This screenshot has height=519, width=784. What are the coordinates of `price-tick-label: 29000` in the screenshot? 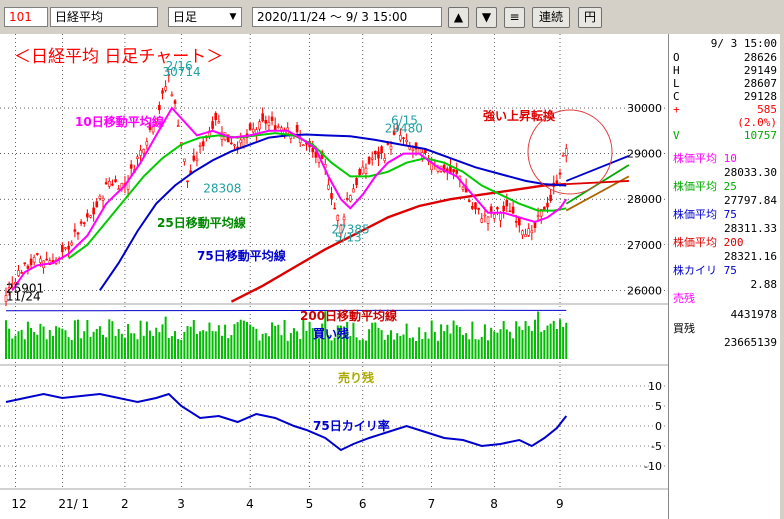 It's located at (644, 154).